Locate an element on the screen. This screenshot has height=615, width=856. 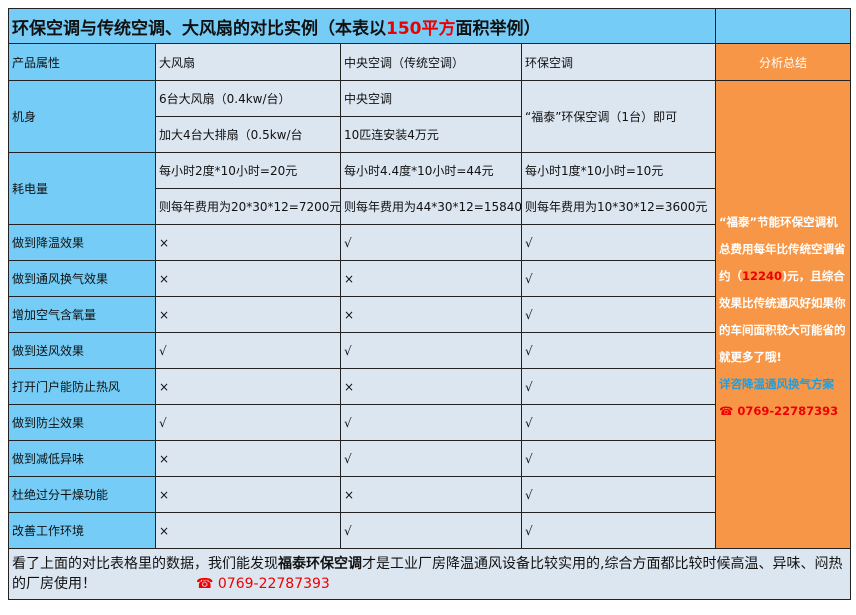
table-row: 增加空气含氧量 × × √ is located at coordinates (429, 314).